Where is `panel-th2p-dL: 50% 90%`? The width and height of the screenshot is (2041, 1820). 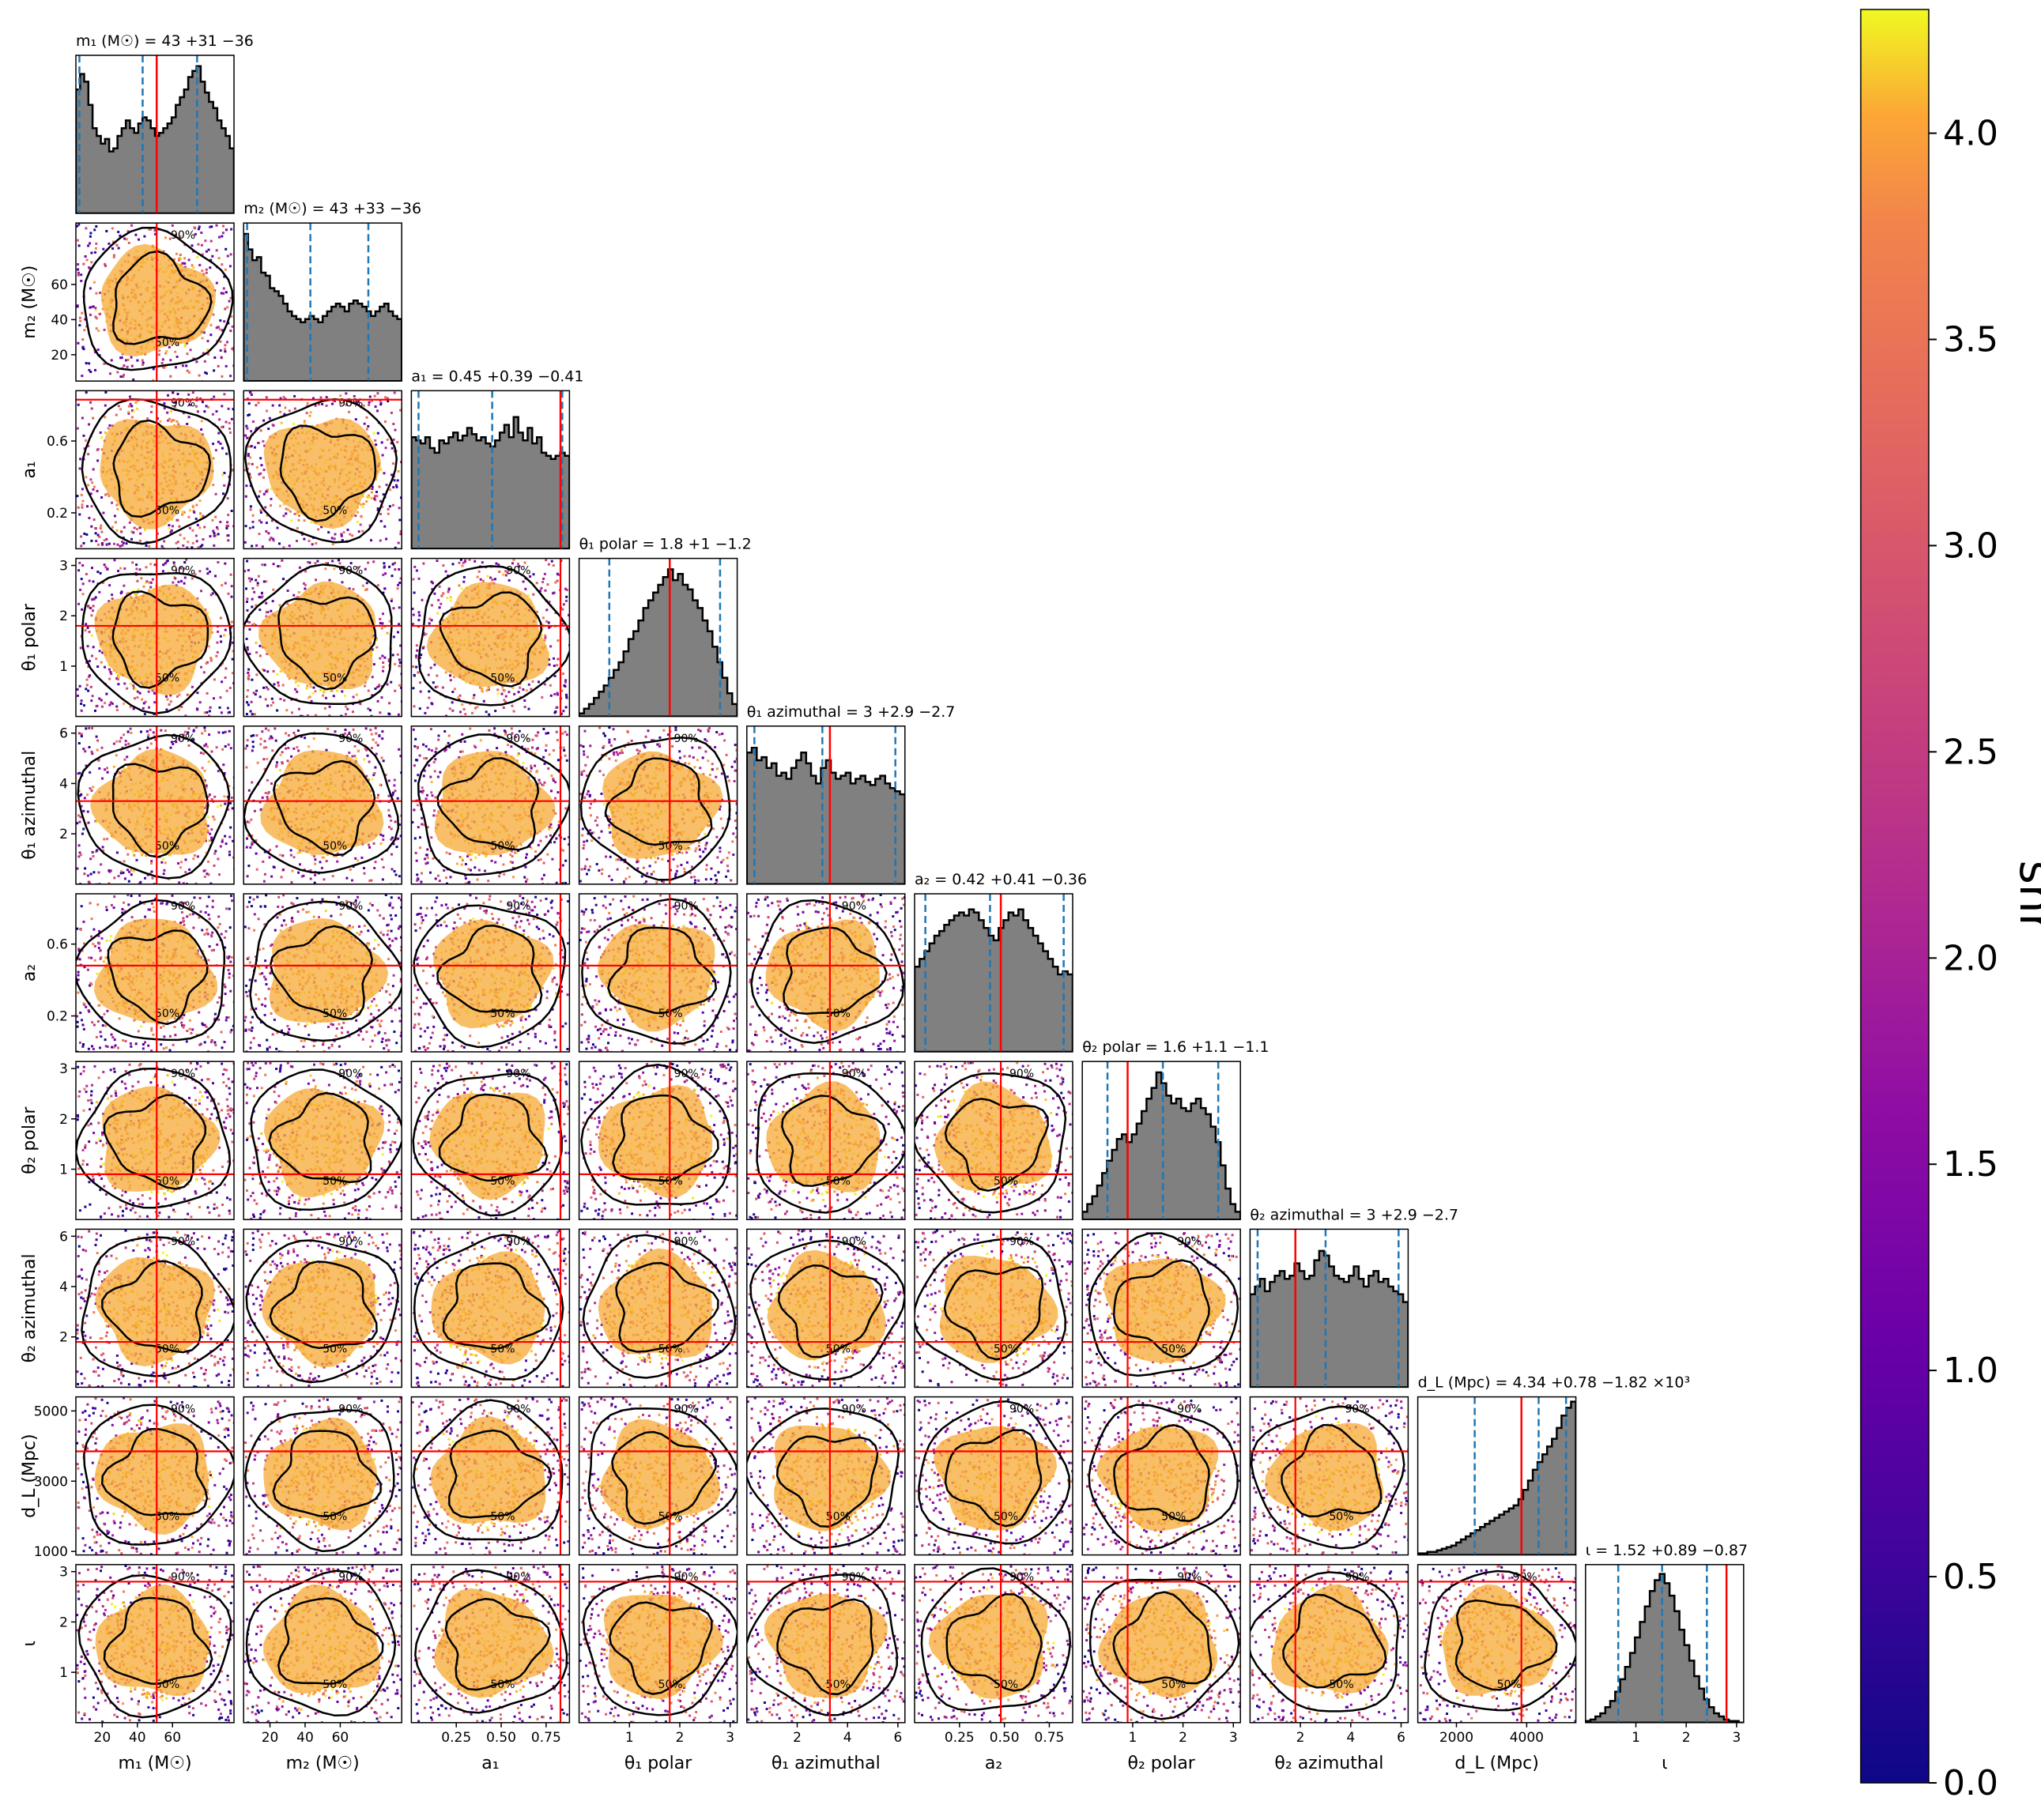 panel-th2p-dL: 50% 90% is located at coordinates (1161, 1476).